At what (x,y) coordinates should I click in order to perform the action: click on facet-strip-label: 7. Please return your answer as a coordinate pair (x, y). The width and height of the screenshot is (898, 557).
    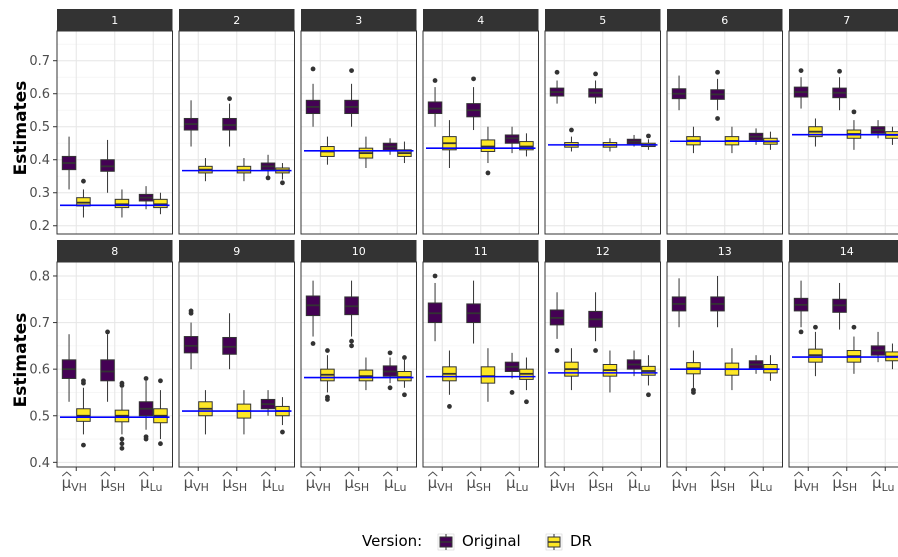
    Looking at the image, I should click on (846, 20).